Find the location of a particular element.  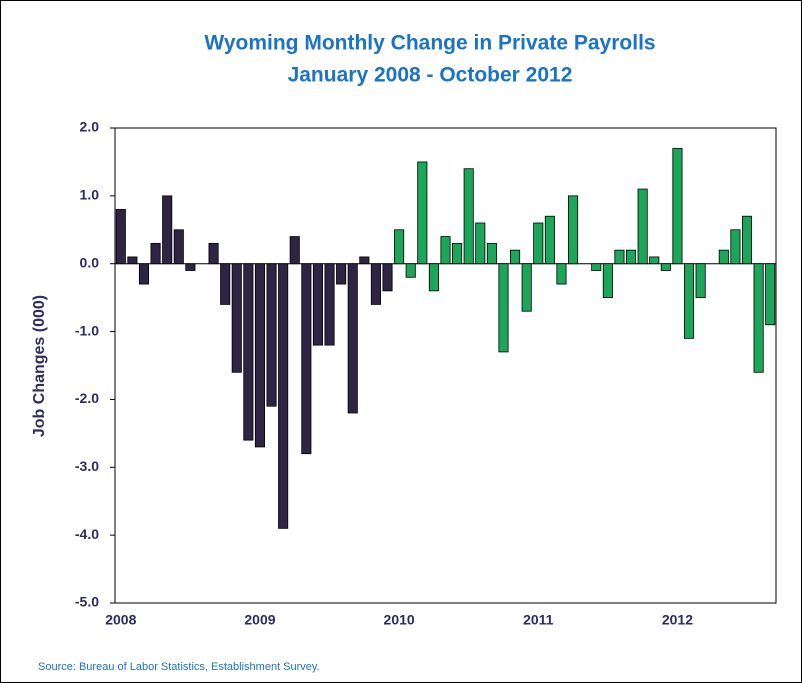

y-tick-label: -2.0 is located at coordinates (87, 398).